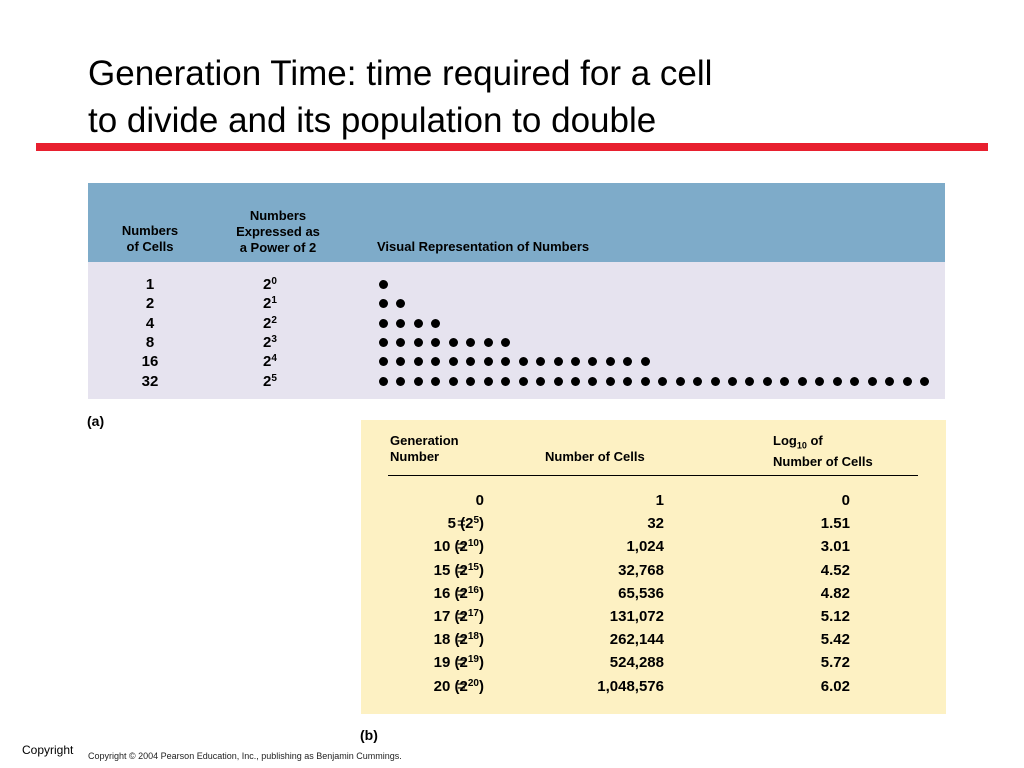 The height and width of the screenshot is (768, 1024). What do you see at coordinates (274, 339) in the screenshot?
I see `power-exponent: 3` at bounding box center [274, 339].